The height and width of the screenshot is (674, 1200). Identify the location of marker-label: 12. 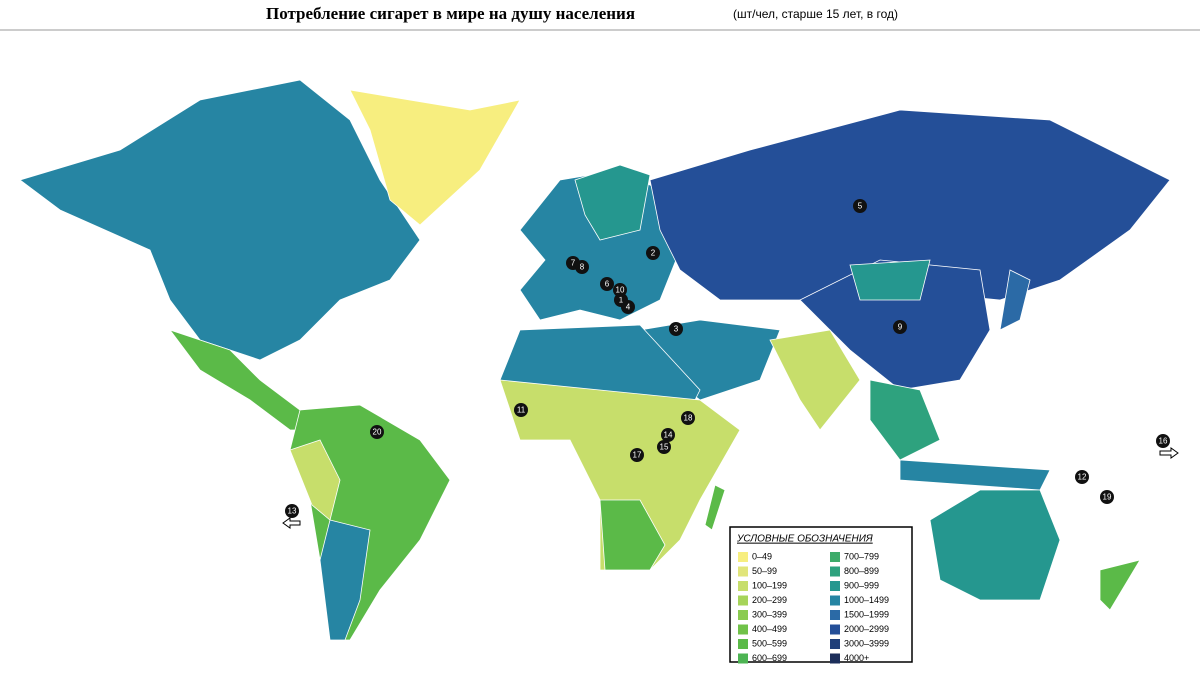
(1082, 477).